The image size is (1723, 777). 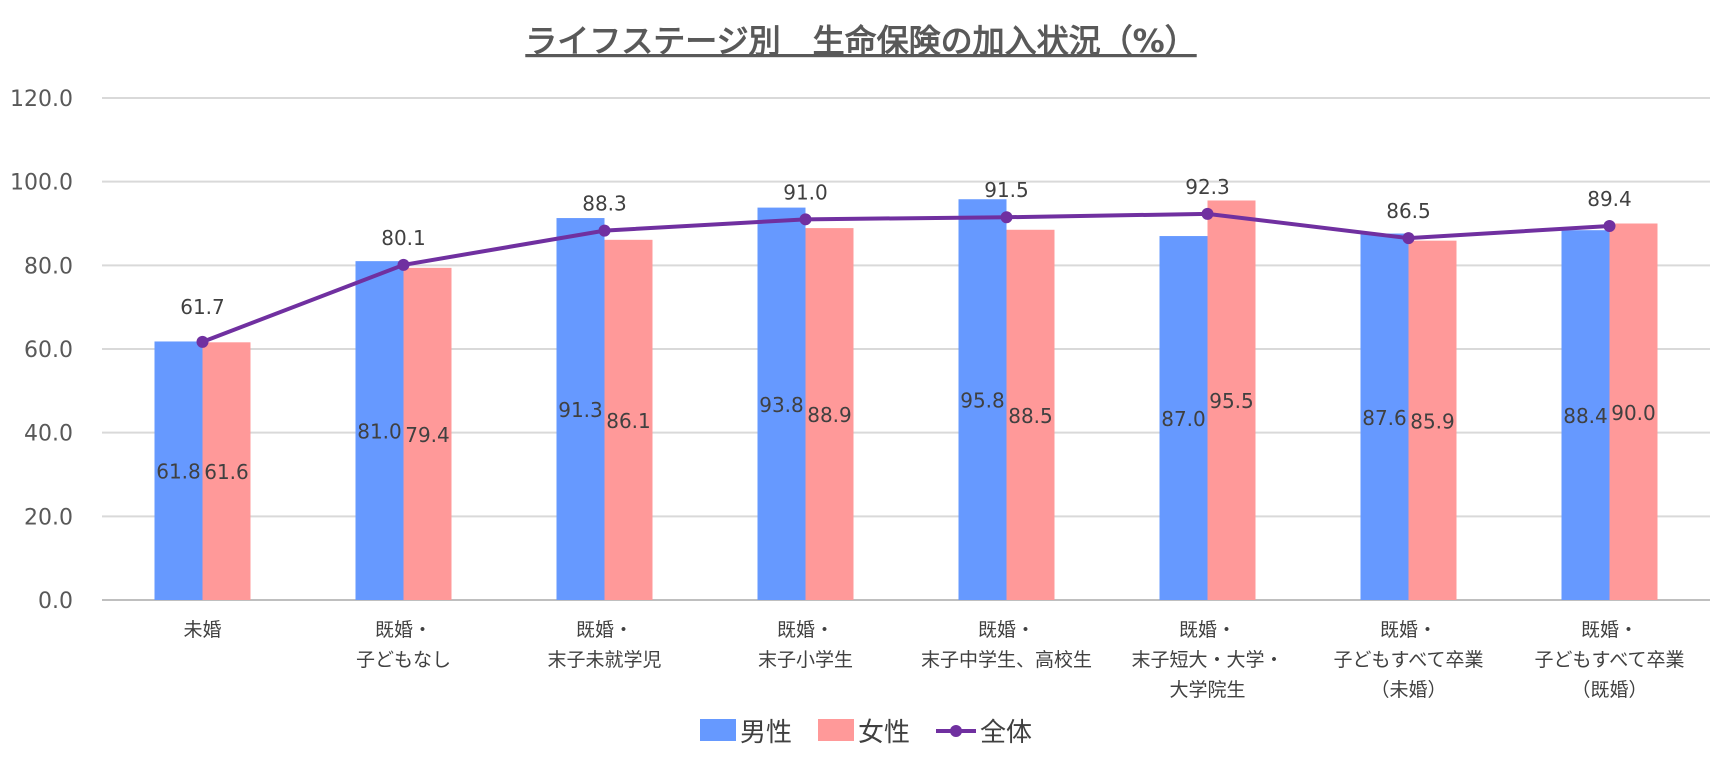 What do you see at coordinates (1207, 690) in the screenshot?
I see `x-tick-label: 大学院生` at bounding box center [1207, 690].